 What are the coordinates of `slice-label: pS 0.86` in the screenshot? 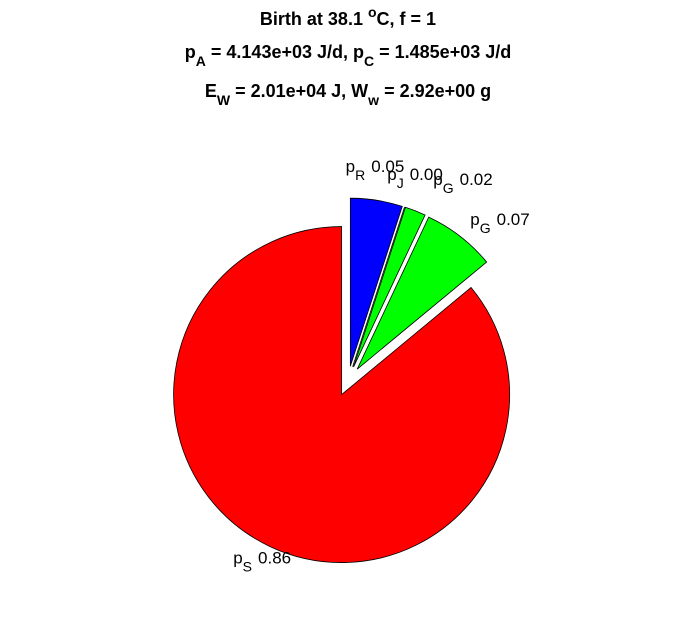 It's located at (262, 561).